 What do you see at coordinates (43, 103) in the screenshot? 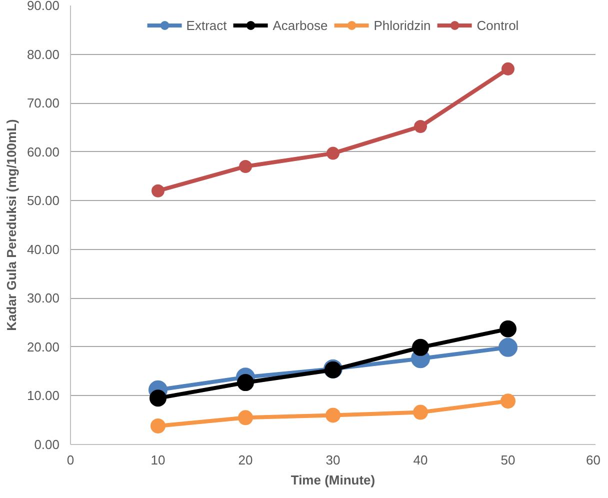
I see `y-tick-label: 70.00` at bounding box center [43, 103].